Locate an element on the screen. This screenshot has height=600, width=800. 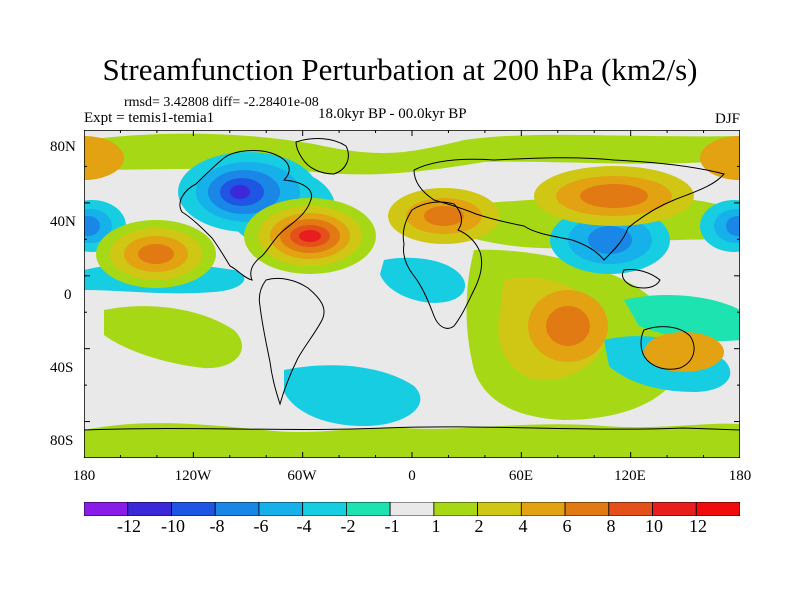
x-tick-label: 60E is located at coordinates (521, 476).